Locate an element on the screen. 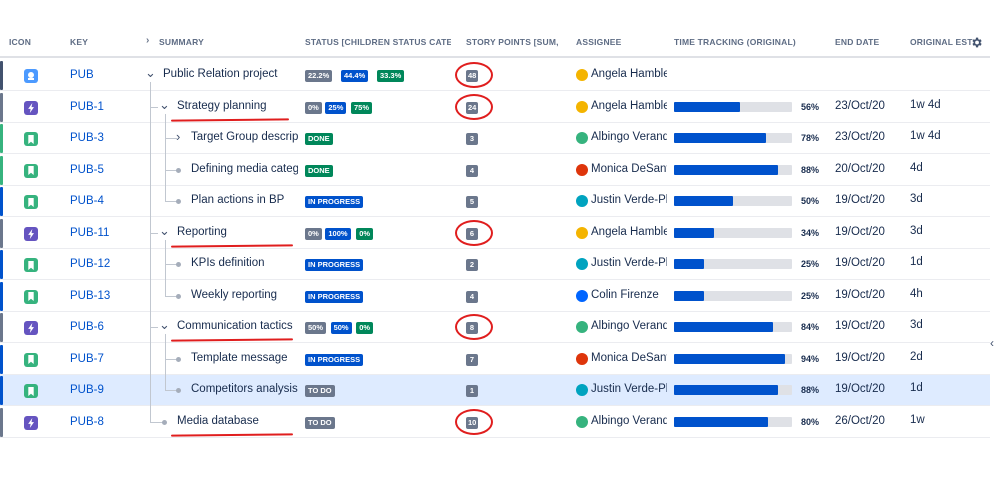  column-header-status: STATUS [CHILDREN STATUS CATEGOR is located at coordinates (378, 42).